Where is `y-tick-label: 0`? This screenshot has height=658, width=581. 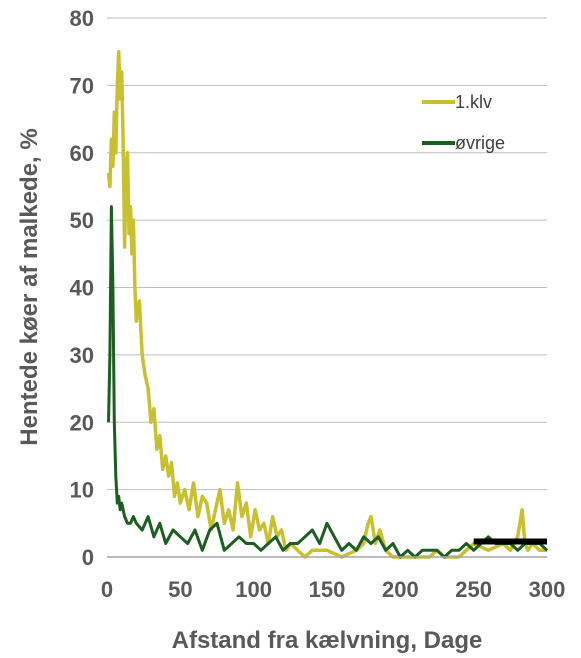
y-tick-label: 0 is located at coordinates (88, 557).